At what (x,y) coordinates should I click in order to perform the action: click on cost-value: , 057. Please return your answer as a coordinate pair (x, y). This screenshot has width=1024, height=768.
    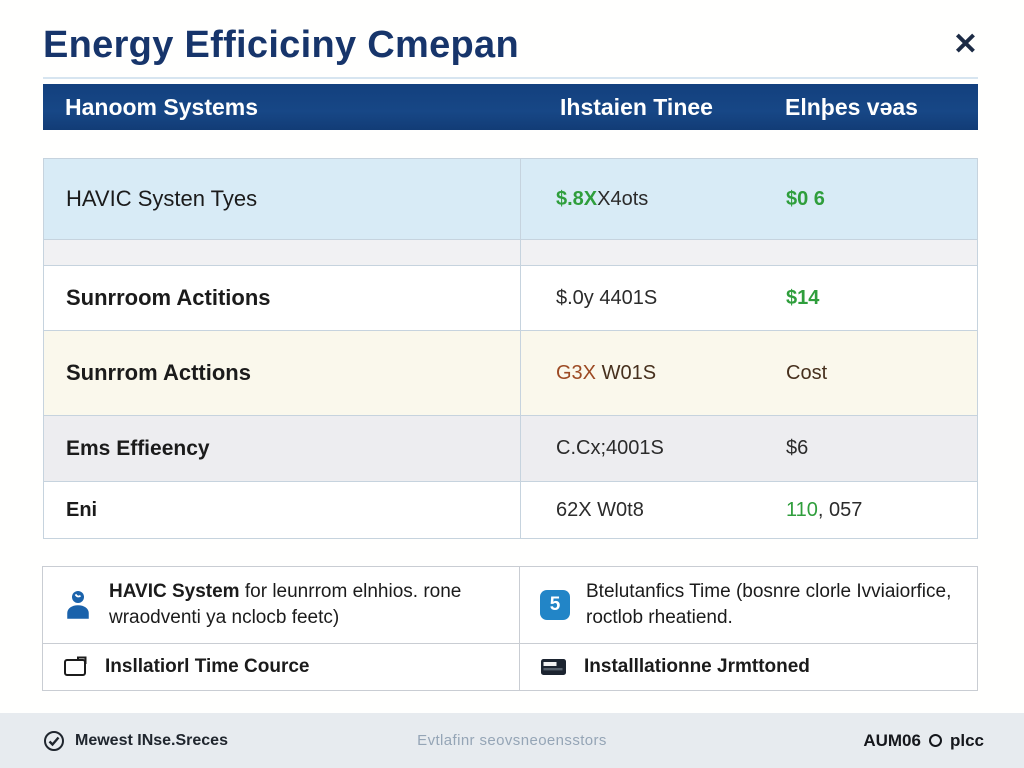
    Looking at the image, I should click on (840, 509).